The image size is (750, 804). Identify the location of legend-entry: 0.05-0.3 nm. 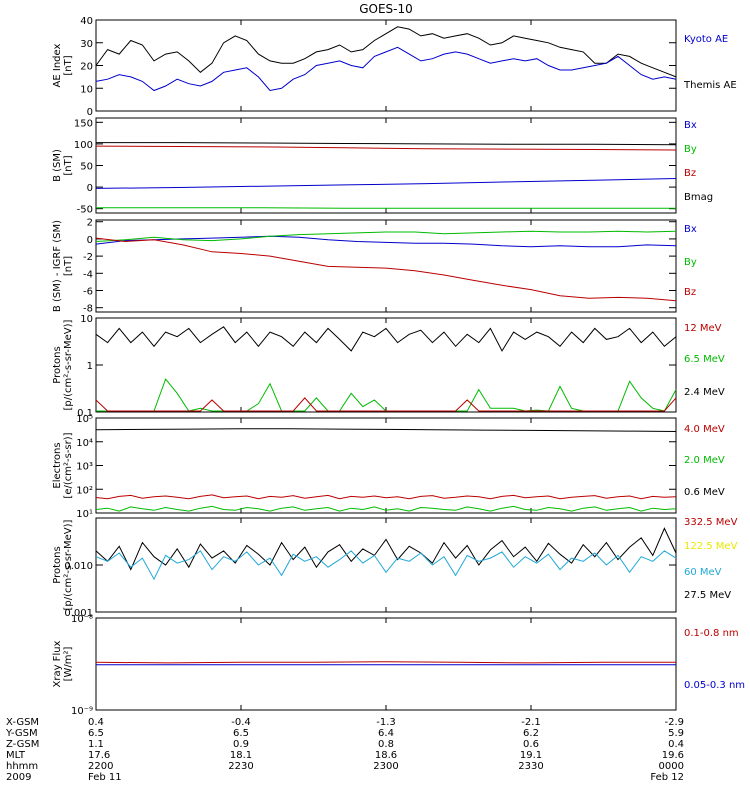
(714, 685).